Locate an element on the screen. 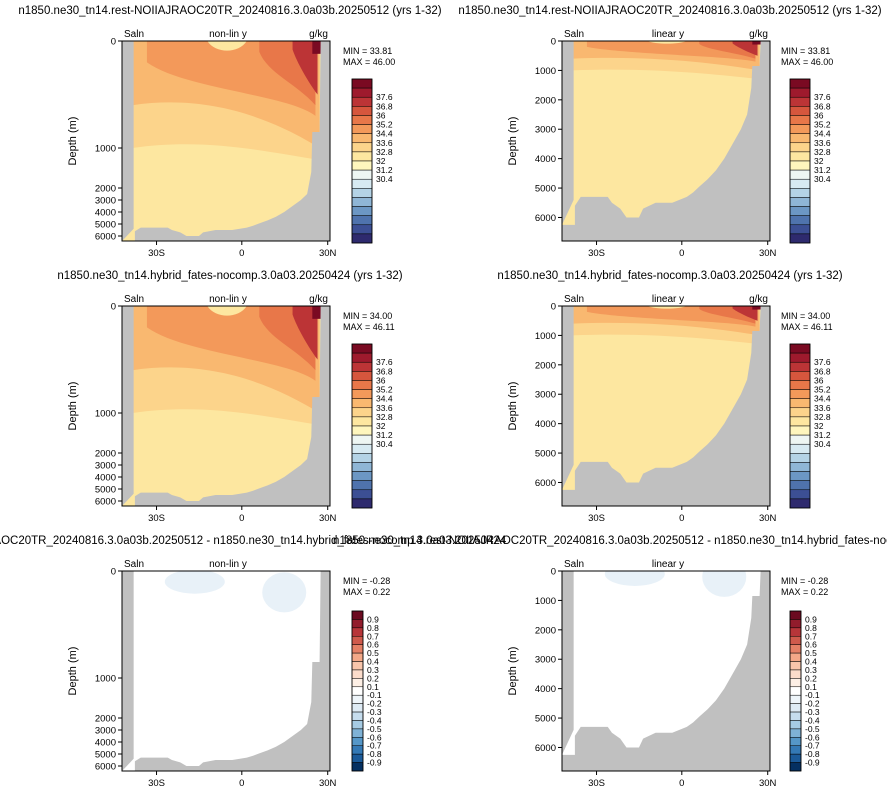  y-tick-label: 2000 is located at coordinates (105, 189).